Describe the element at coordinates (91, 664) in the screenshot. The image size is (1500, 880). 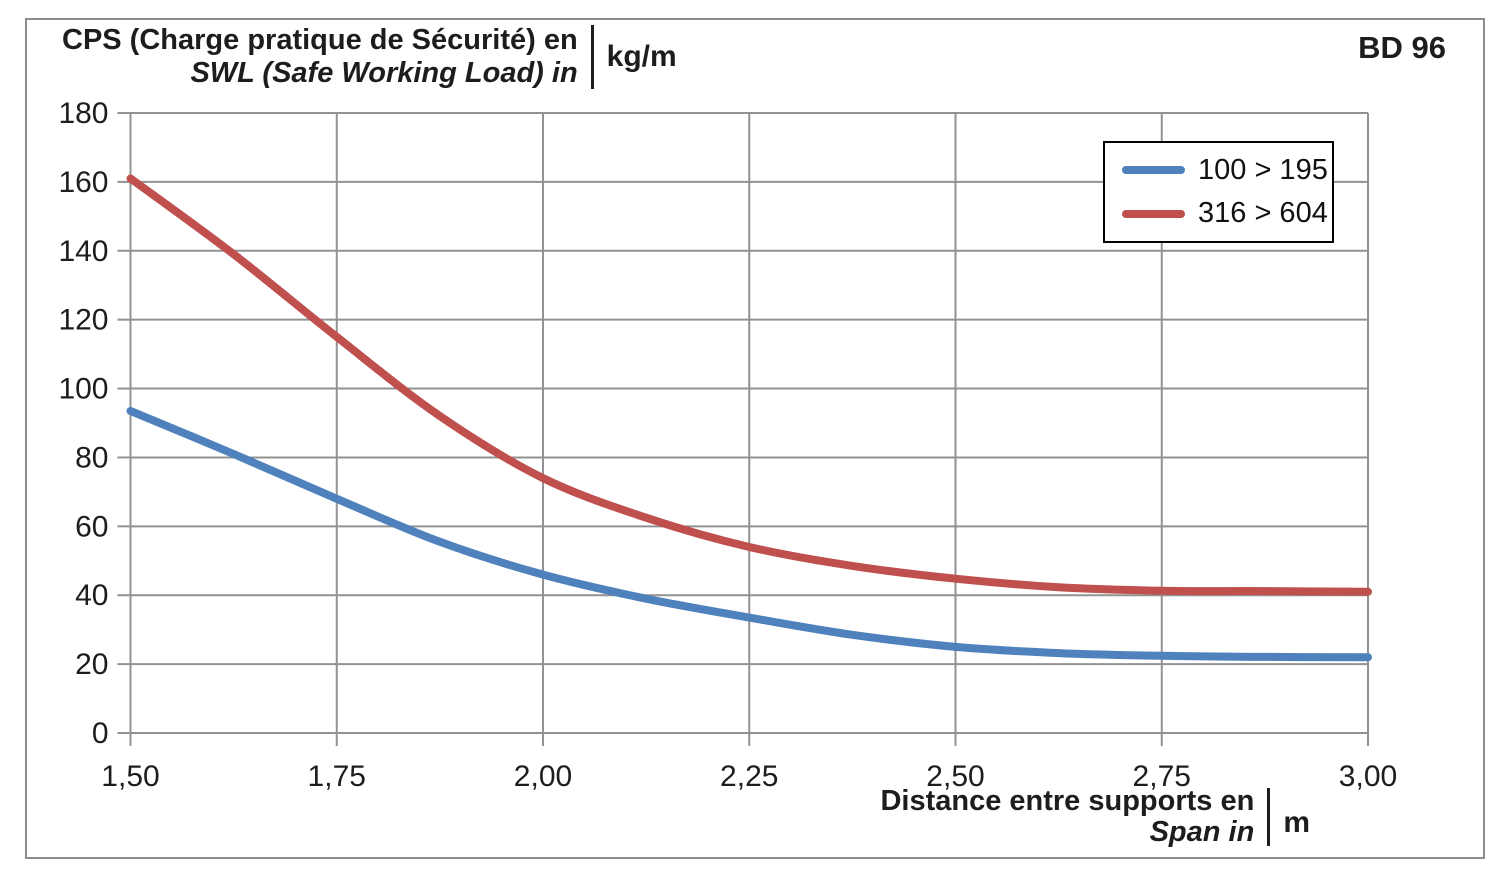
I see `y-tick-label: 20` at that location.